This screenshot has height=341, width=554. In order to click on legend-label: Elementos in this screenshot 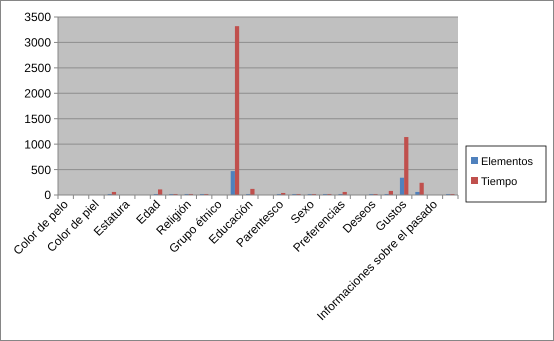, I will do `click(507, 162)`.